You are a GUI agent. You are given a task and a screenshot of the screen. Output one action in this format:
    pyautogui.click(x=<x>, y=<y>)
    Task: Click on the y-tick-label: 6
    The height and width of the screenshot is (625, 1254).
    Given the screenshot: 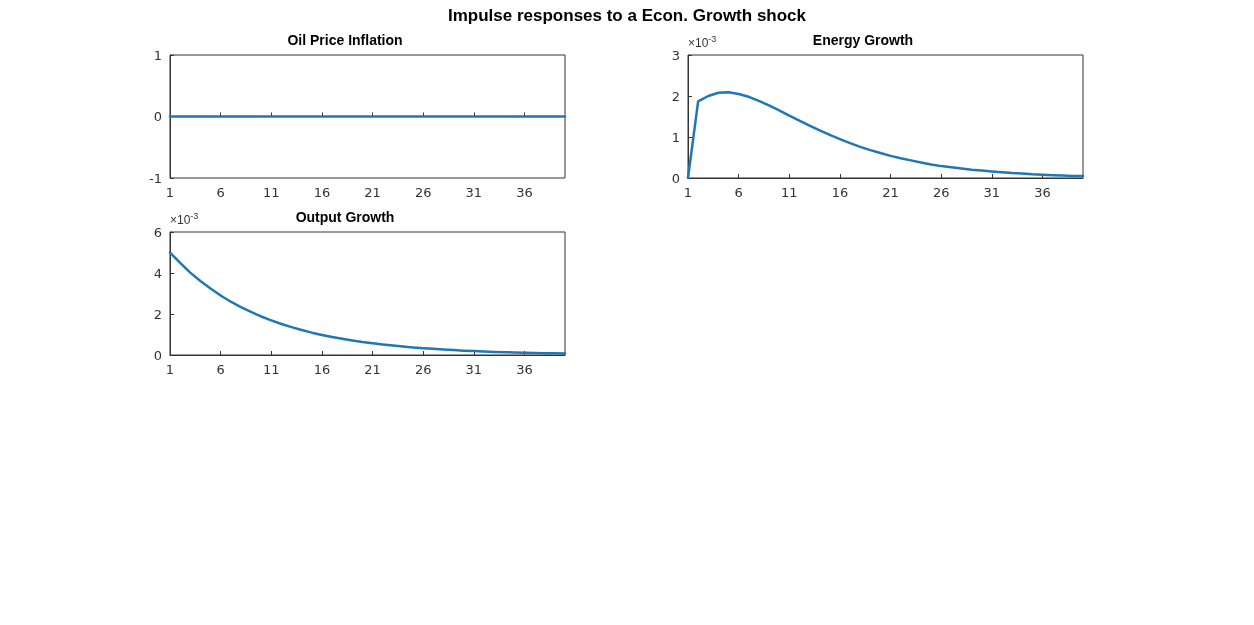 What is the action you would take?
    pyautogui.click(x=157, y=232)
    